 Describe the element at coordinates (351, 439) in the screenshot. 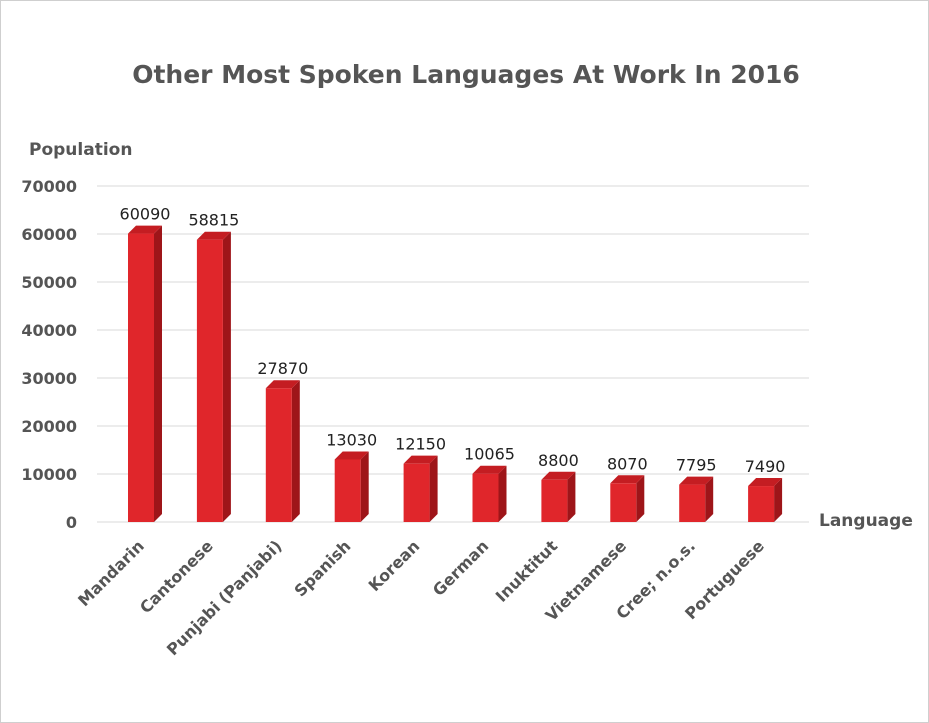

I see `data-label: 13030` at that location.